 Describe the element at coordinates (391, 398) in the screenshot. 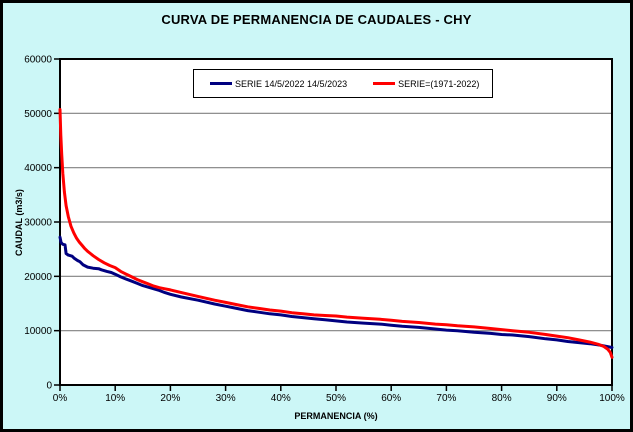

I see `x-tick-label: 60%` at that location.